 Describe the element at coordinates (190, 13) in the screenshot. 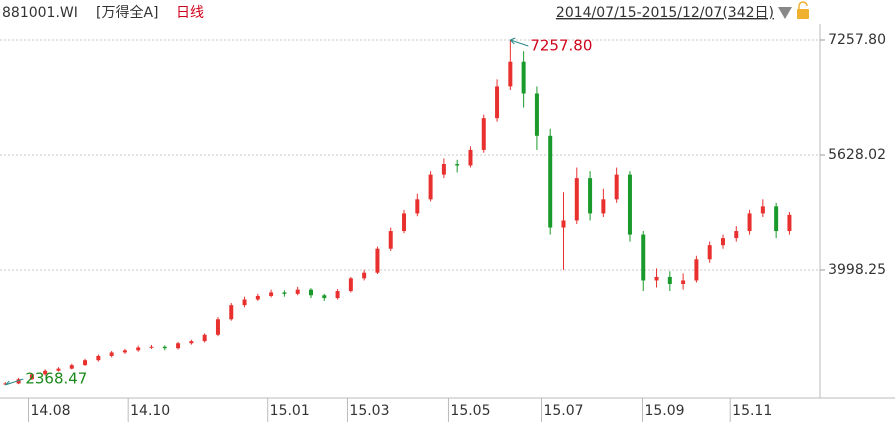

I see `period: 日线` at that location.